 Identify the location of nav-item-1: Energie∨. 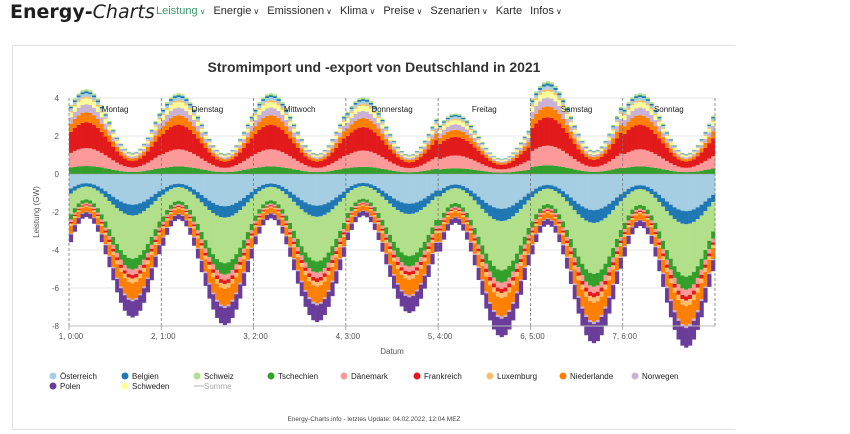
(236, 11).